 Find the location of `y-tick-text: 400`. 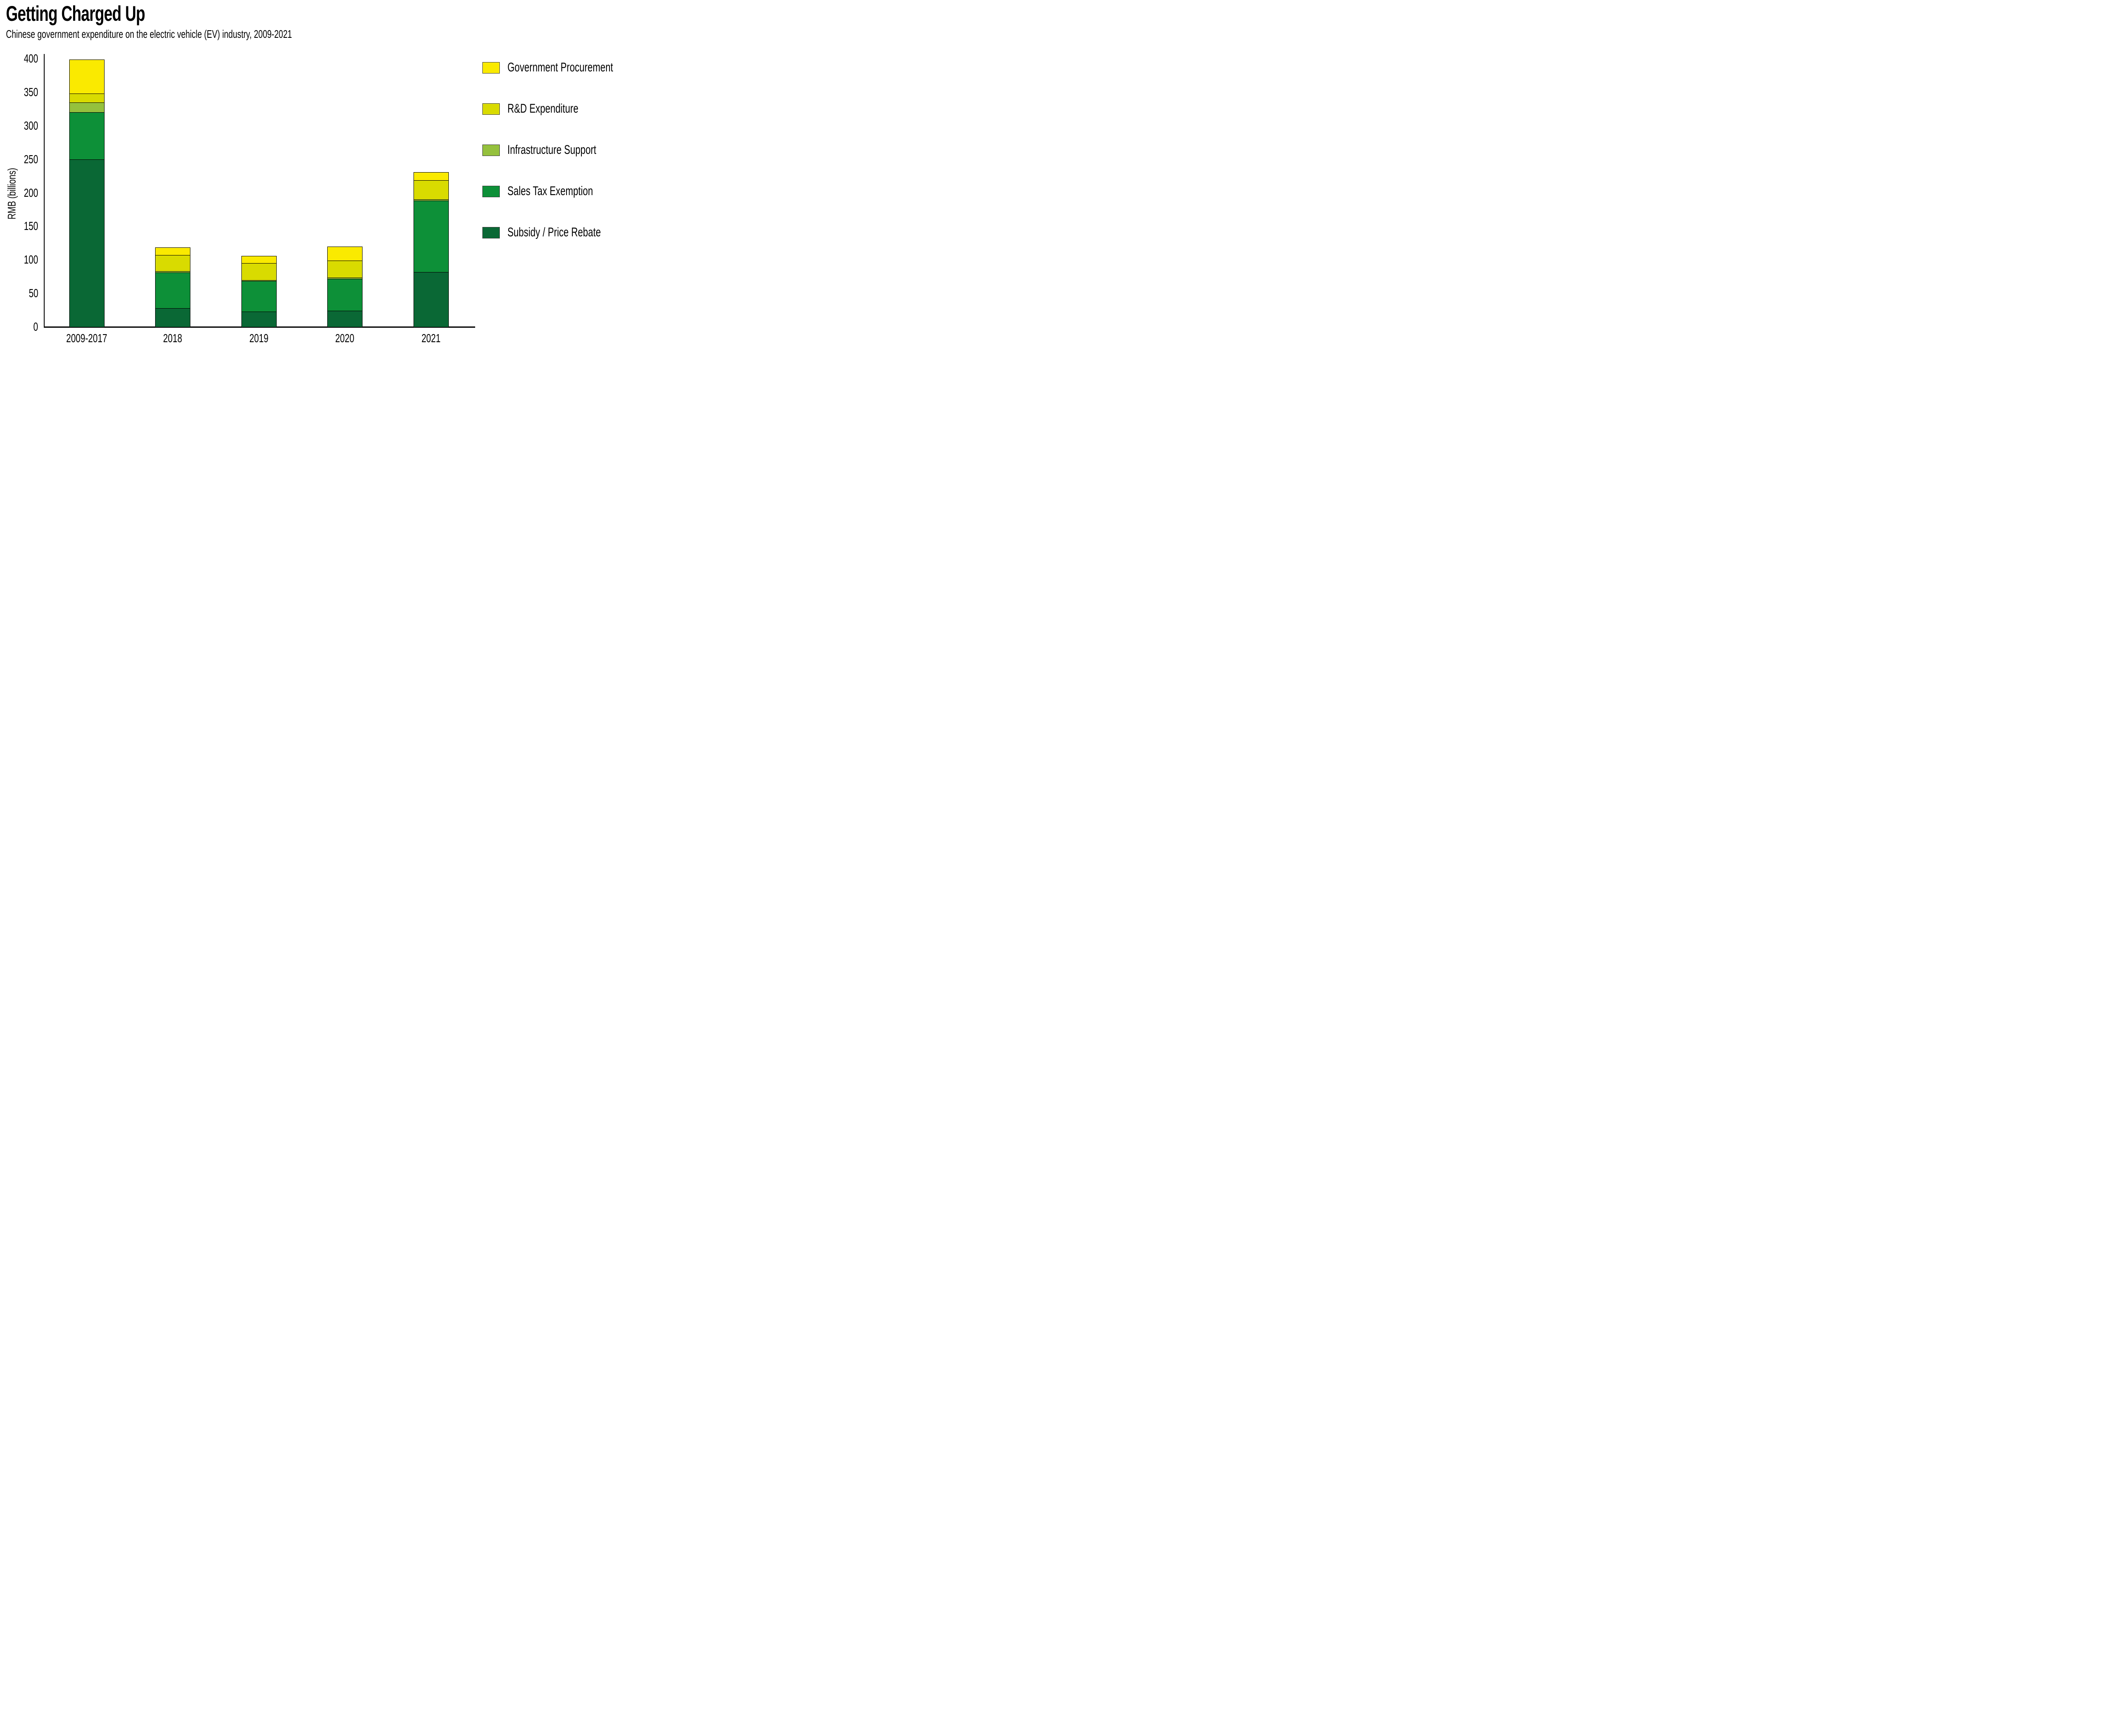

y-tick-text: 400 is located at coordinates (31, 59).